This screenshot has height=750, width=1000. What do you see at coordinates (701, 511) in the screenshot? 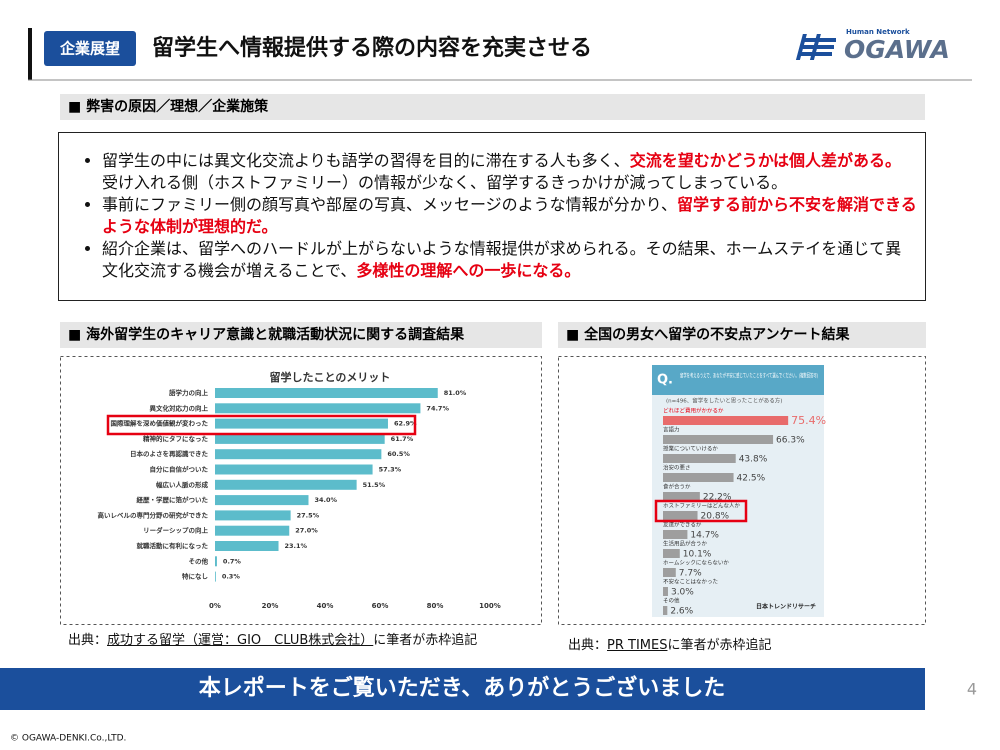
I see `highlight-box` at bounding box center [701, 511].